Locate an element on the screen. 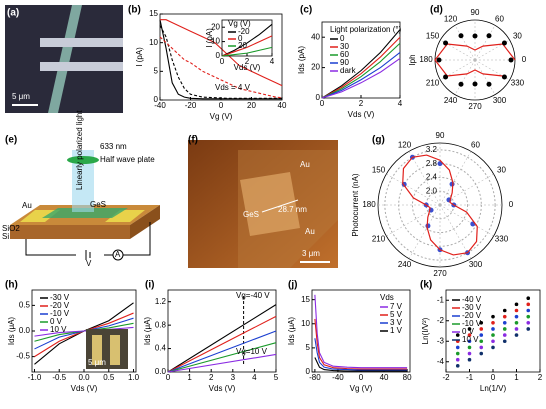  legend-label: 20 is located at coordinates (242, 45).